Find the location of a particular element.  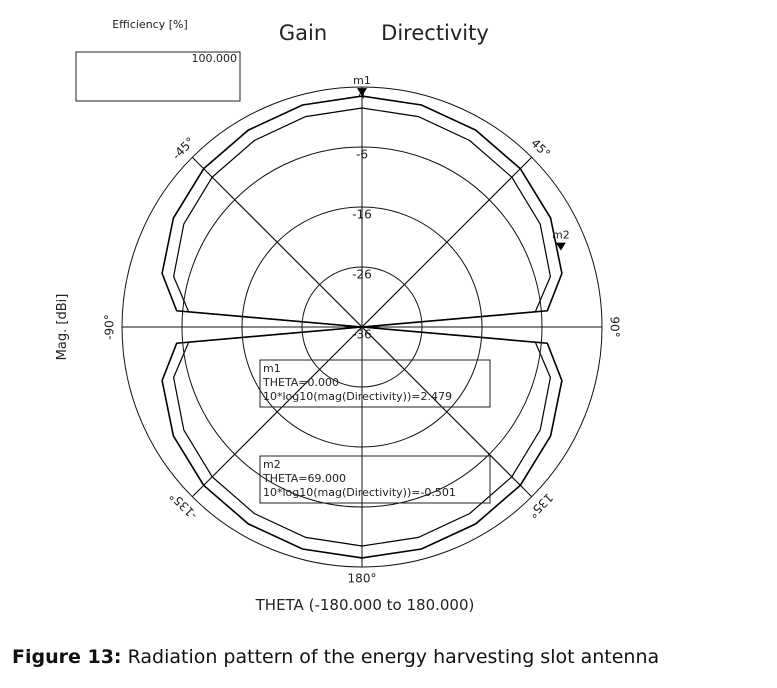

y-axis-label: Mag. [dBi] is located at coordinates (62, 327).